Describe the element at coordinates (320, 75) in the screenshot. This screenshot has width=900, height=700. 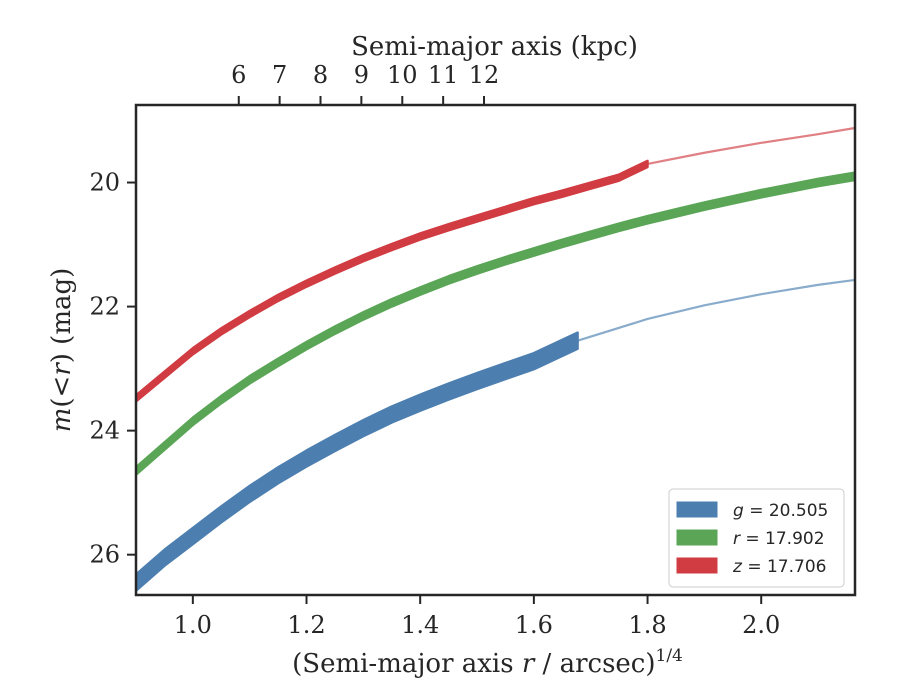
I see `x2-tick-label: 8` at that location.